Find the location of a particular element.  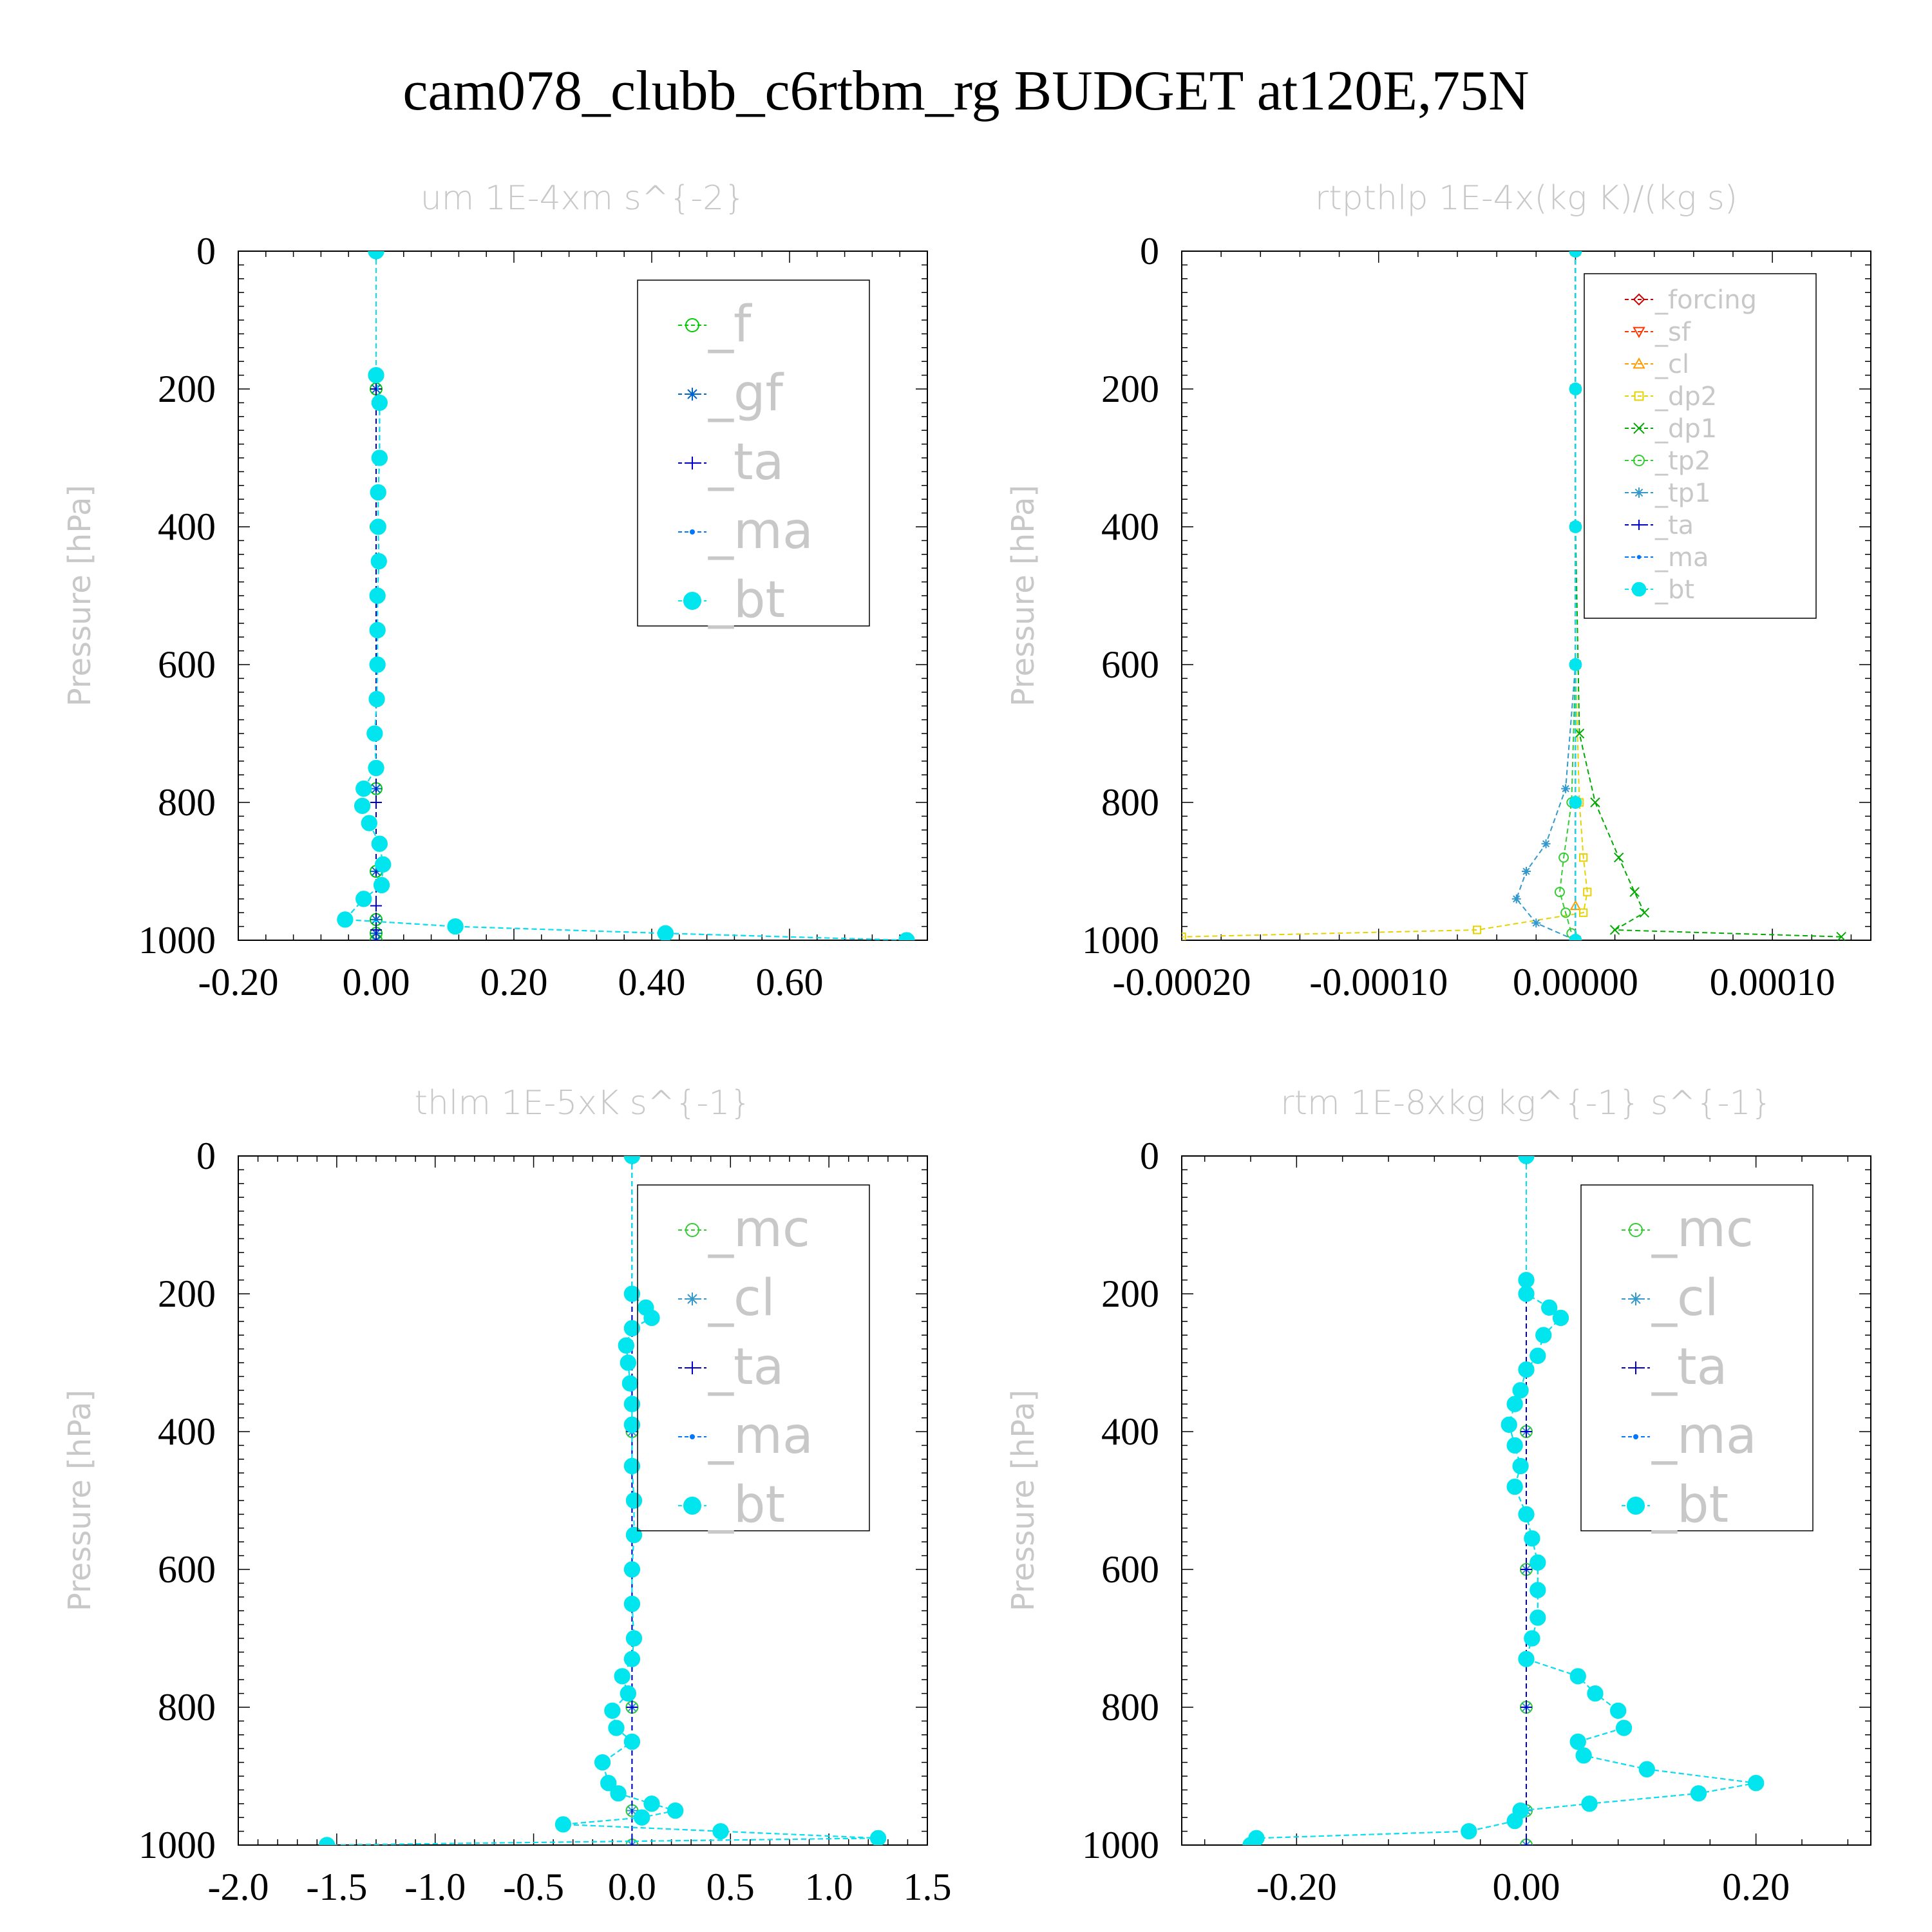

x-tick-label: 1.0 is located at coordinates (829, 1887).